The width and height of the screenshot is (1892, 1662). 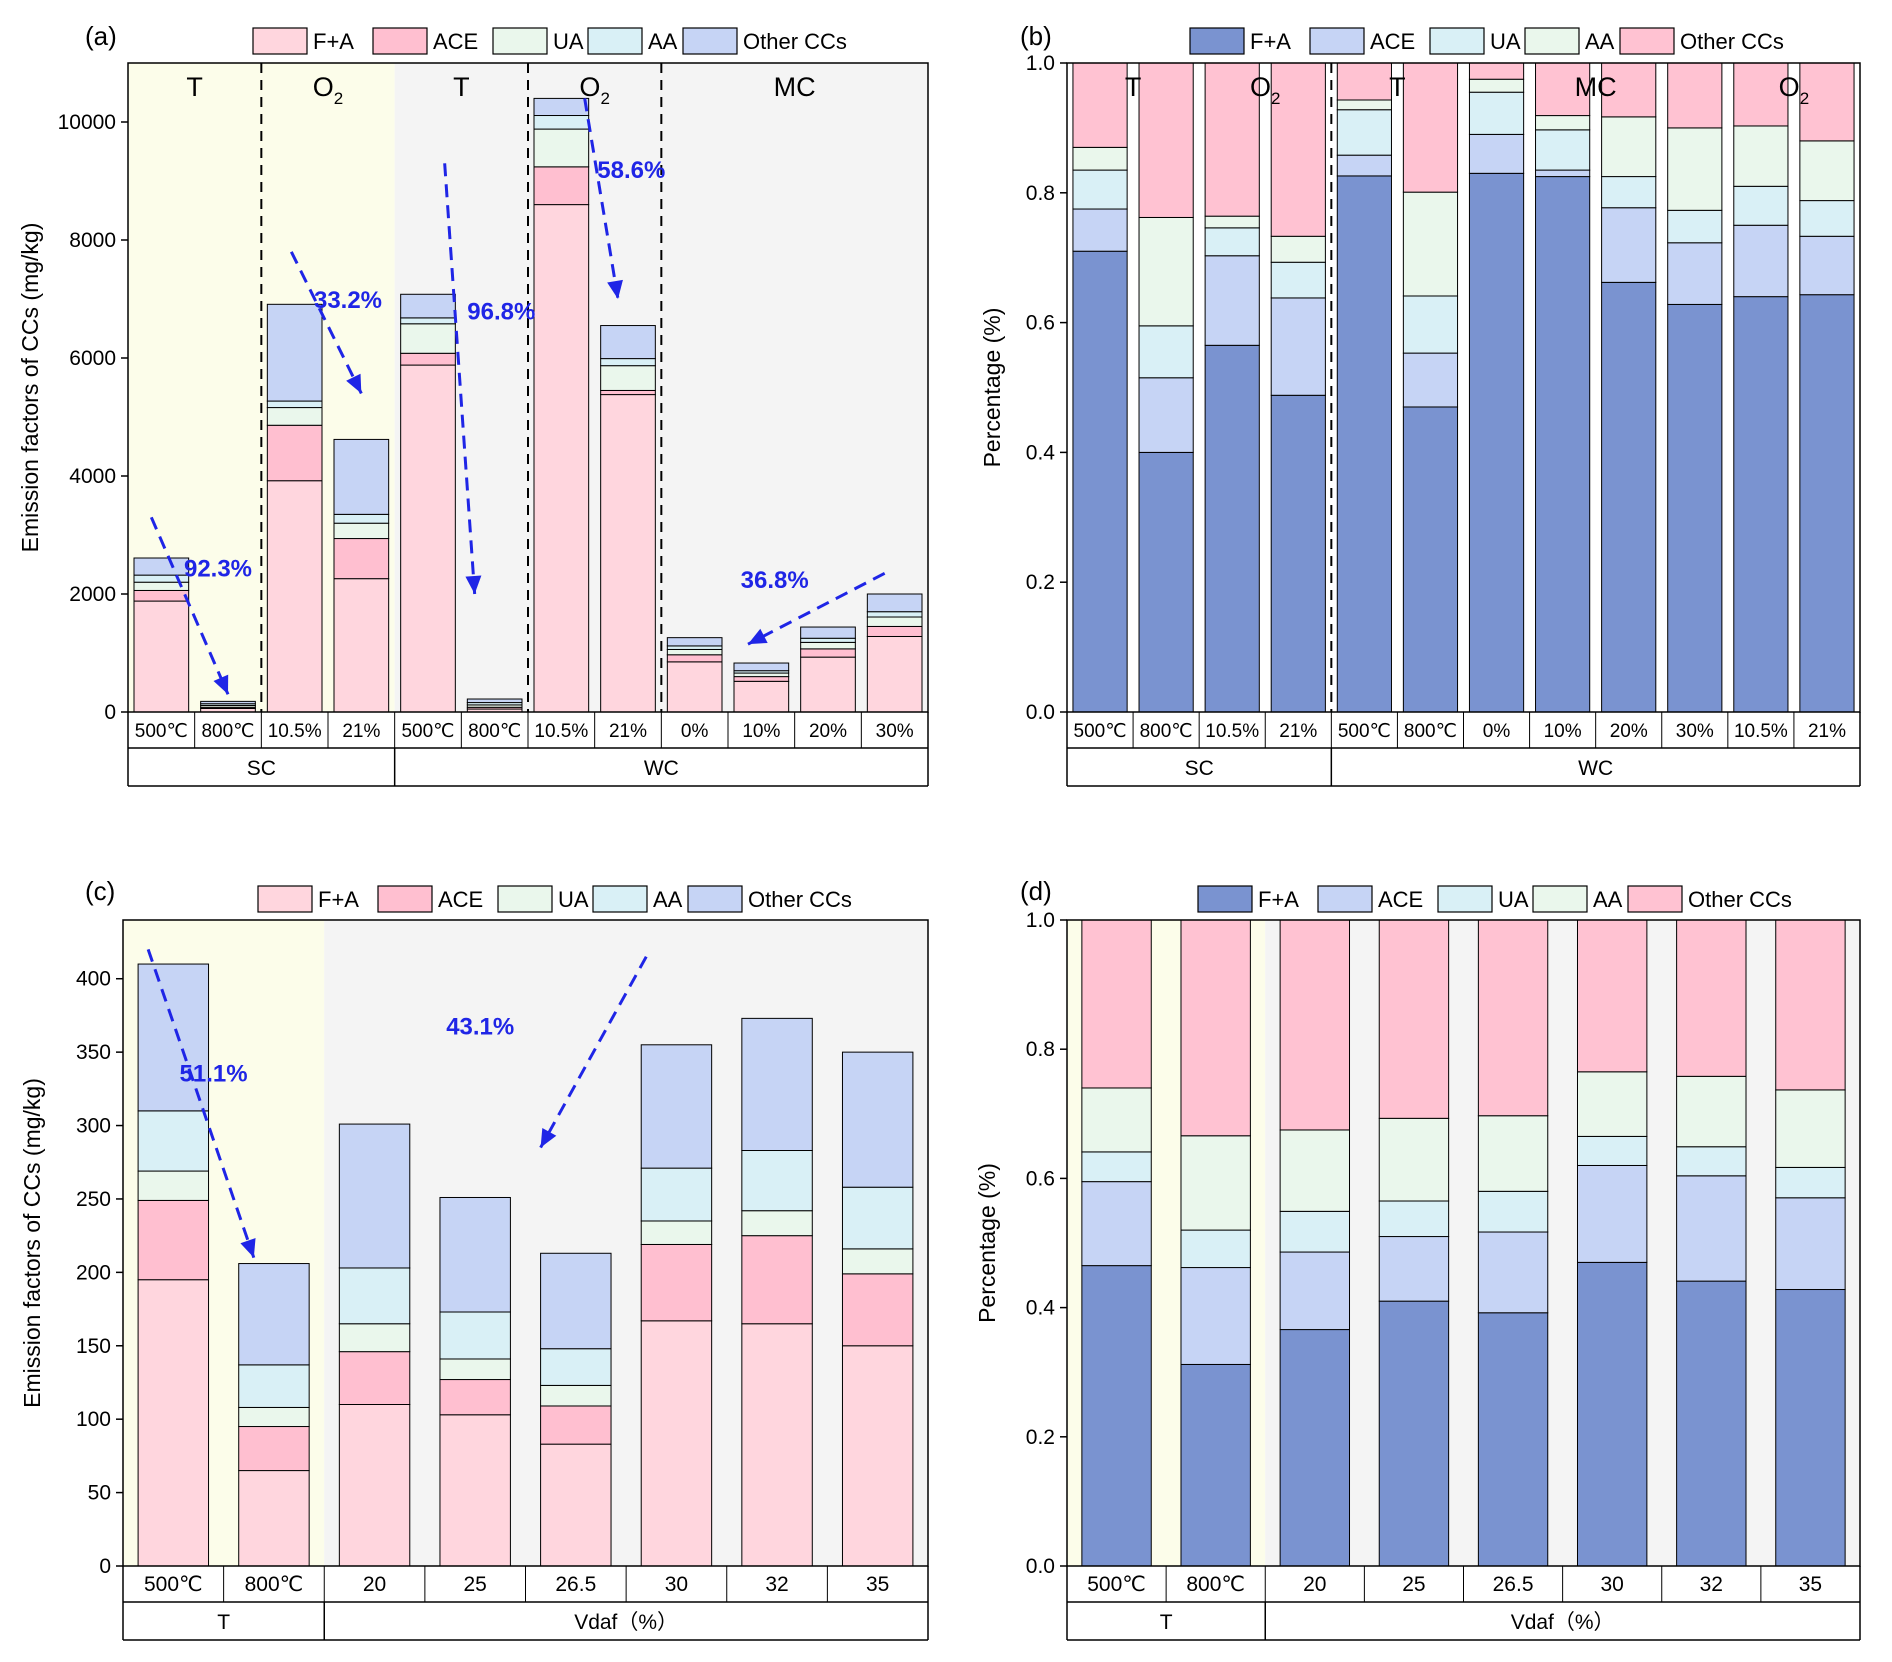 I want to click on category-label: 30%, so click(x=1695, y=731).